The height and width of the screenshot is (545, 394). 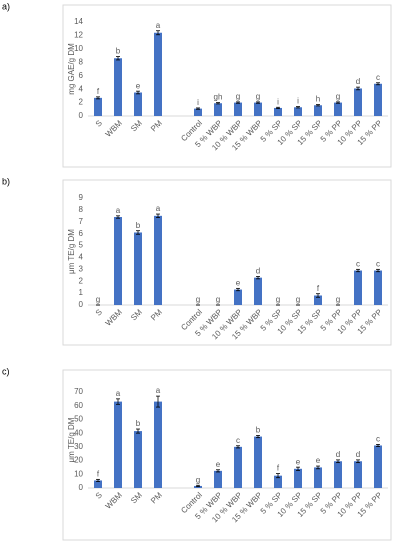 What do you see at coordinates (6, 6) in the screenshot?
I see `panel-label: a)` at bounding box center [6, 6].